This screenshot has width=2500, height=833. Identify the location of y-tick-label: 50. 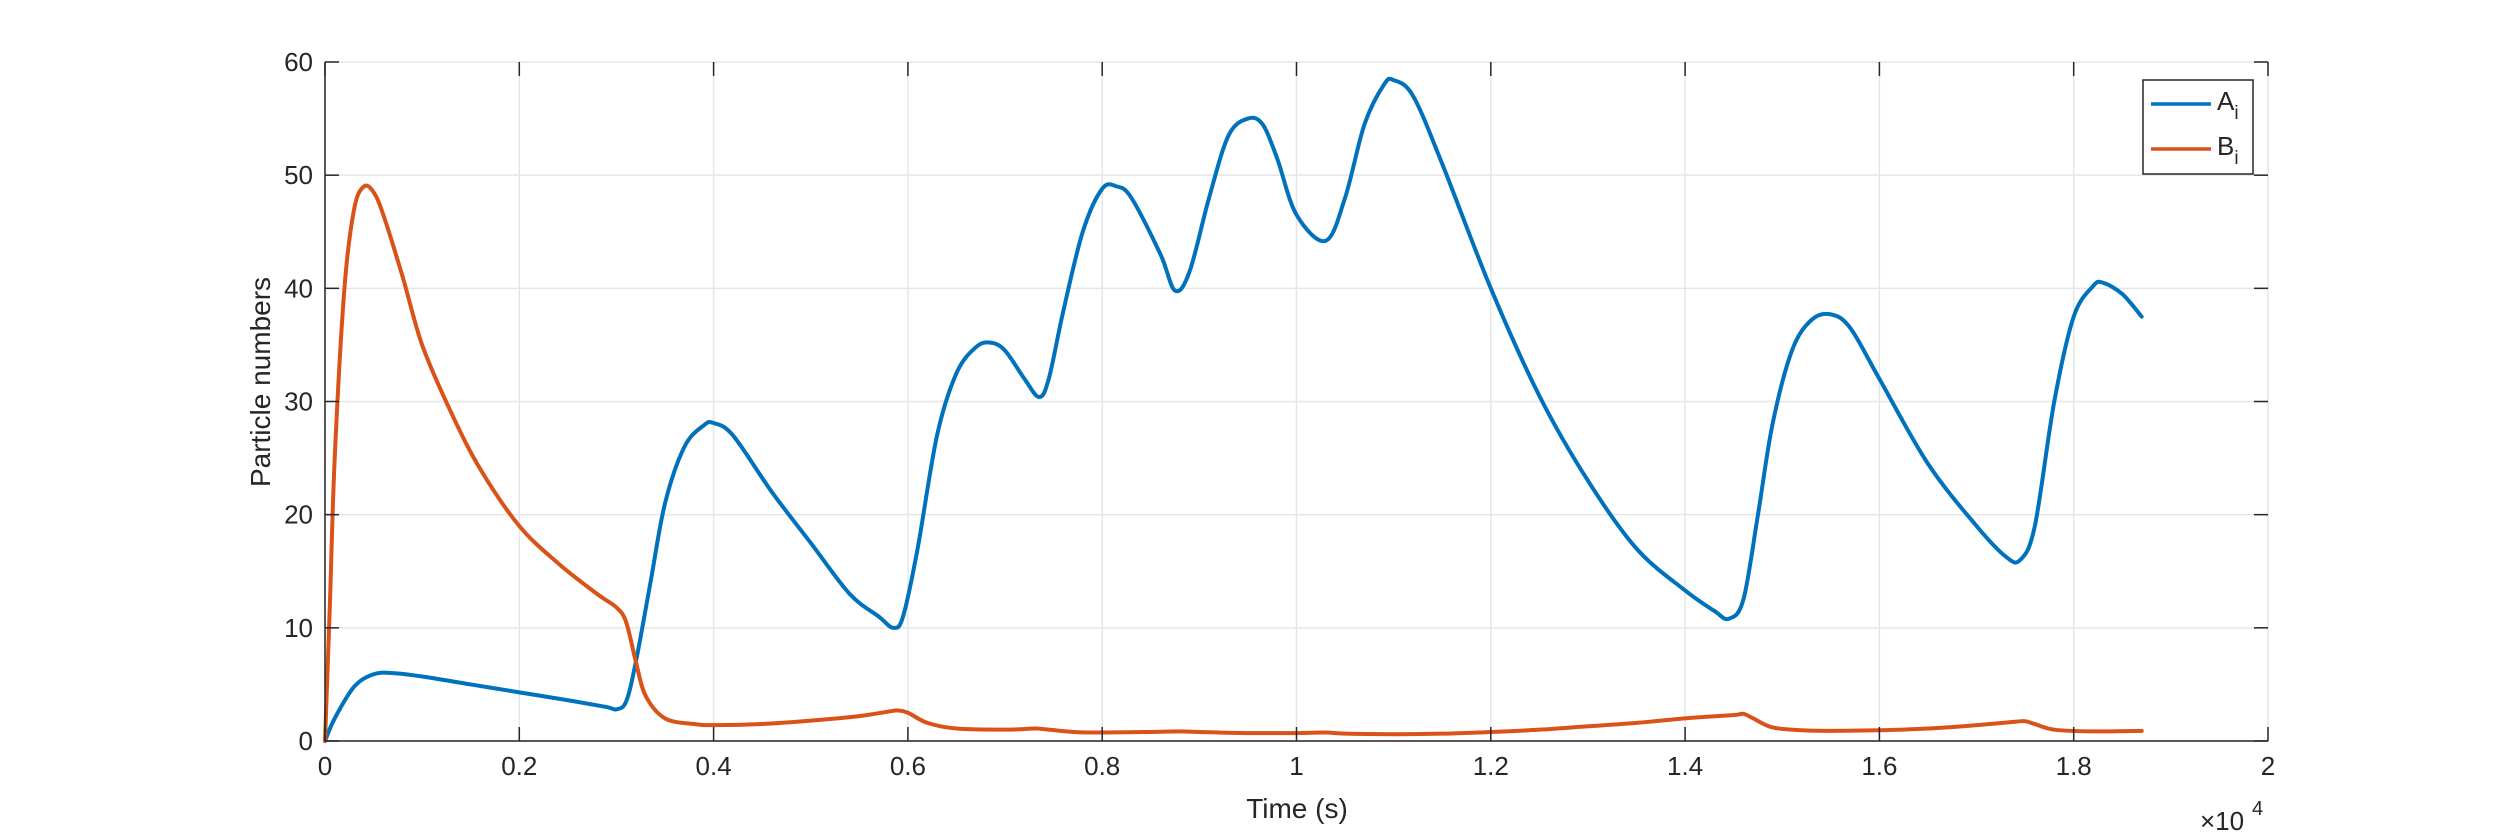
(298, 175).